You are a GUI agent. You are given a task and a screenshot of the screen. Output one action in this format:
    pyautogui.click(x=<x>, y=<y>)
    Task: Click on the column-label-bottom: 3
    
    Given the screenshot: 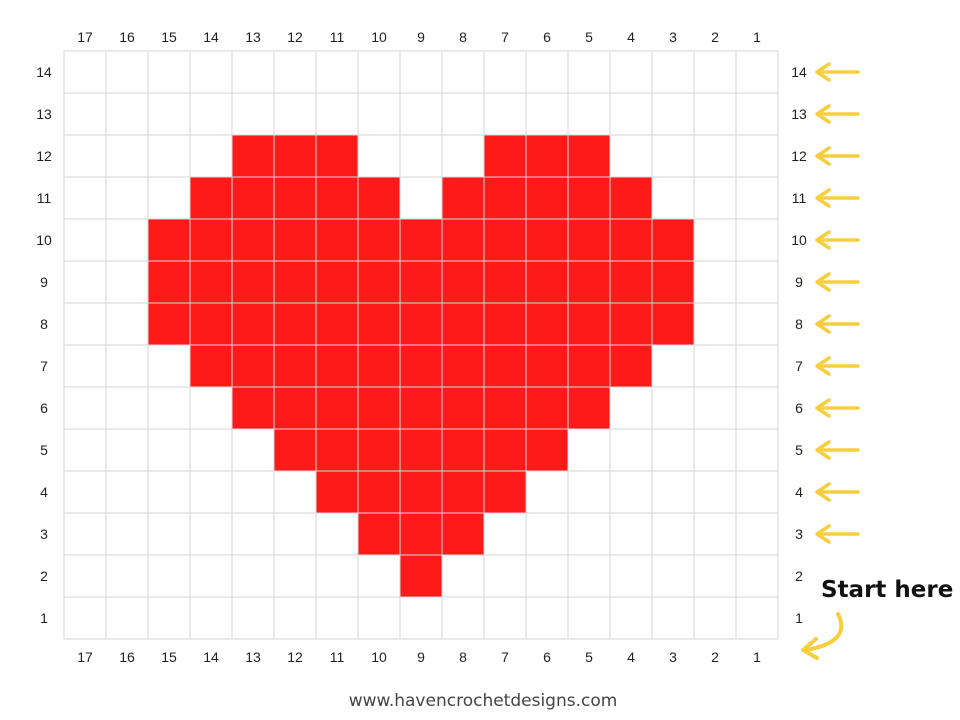 What is the action you would take?
    pyautogui.click(x=673, y=657)
    